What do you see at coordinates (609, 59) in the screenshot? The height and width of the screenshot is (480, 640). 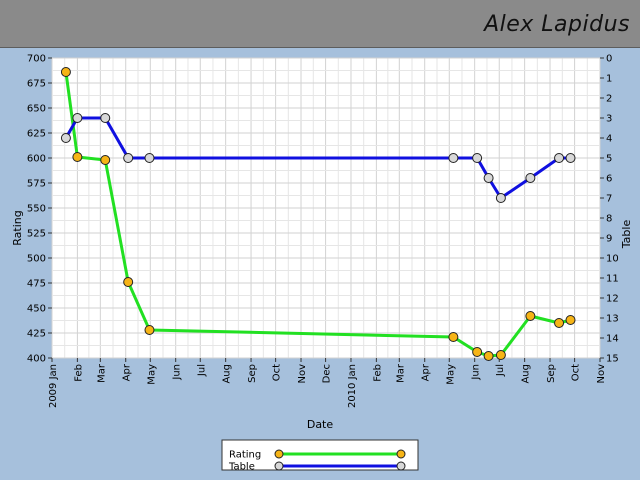 I see `y-right-tick-label: 0` at bounding box center [609, 59].